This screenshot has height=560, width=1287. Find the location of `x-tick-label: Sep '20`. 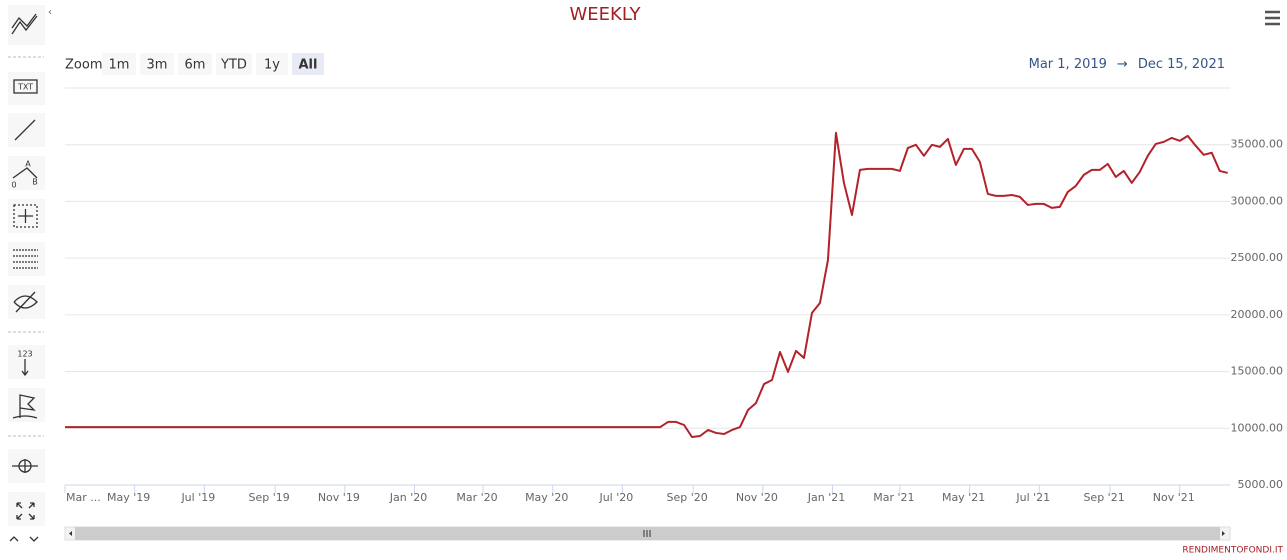

x-tick-label: Sep '20 is located at coordinates (687, 497).